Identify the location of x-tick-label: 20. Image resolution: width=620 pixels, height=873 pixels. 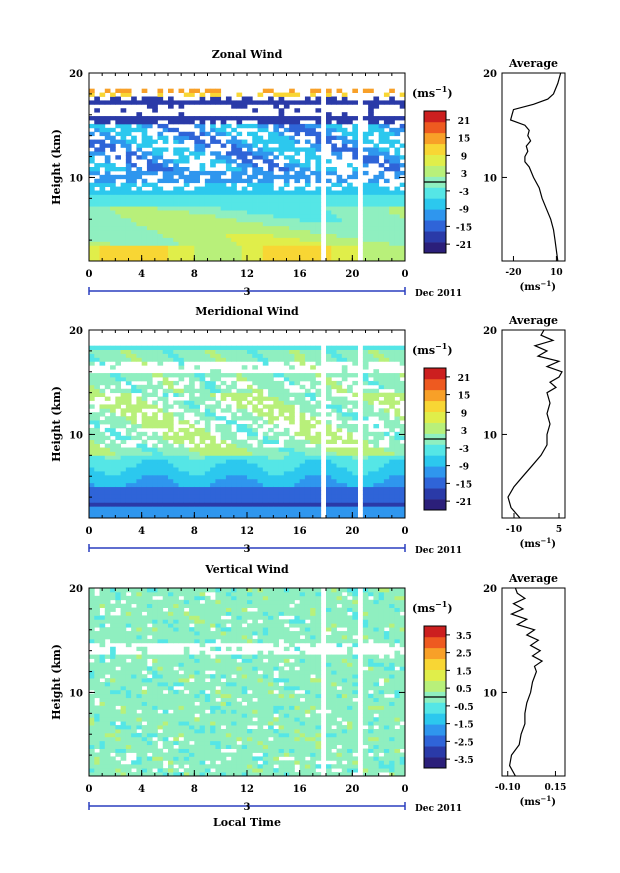
(352, 274).